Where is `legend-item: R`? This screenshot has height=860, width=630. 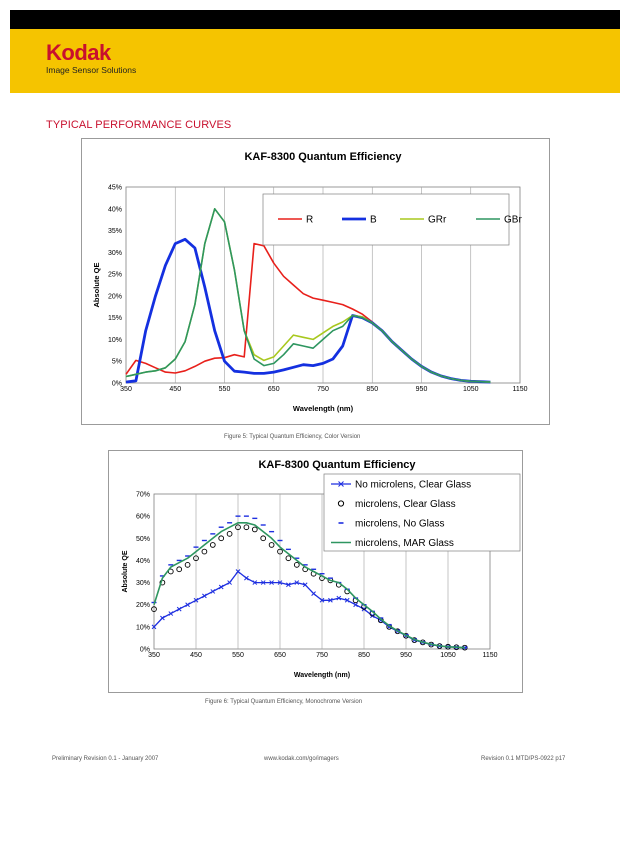 legend-item: R is located at coordinates (295, 220).